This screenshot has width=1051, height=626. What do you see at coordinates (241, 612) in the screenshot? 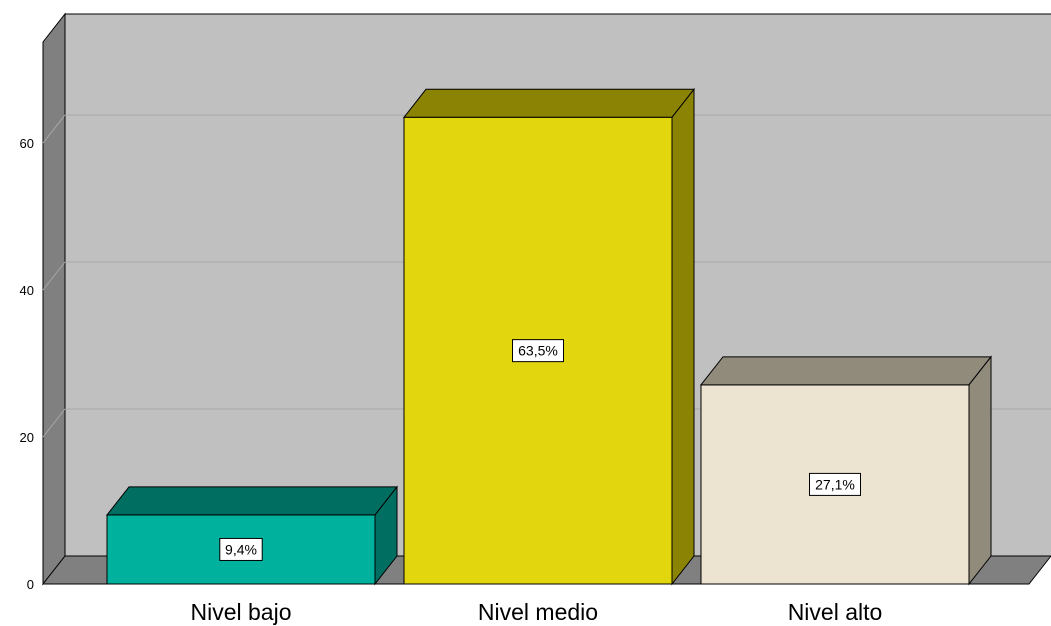
I see `x-category-label: Nivel bajo` at bounding box center [241, 612].